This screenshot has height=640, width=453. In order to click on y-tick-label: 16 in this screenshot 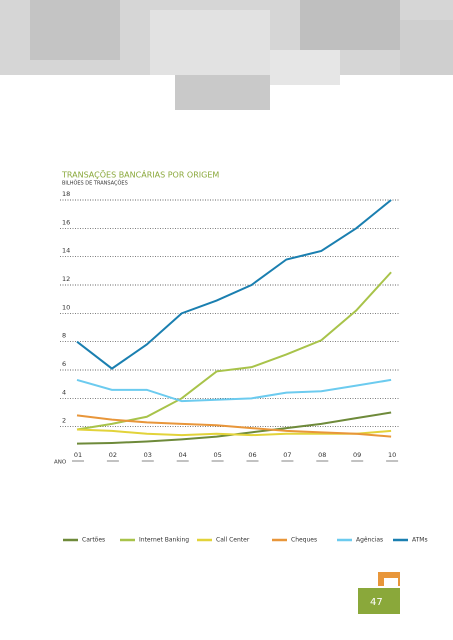, I will do `click(66, 222)`.